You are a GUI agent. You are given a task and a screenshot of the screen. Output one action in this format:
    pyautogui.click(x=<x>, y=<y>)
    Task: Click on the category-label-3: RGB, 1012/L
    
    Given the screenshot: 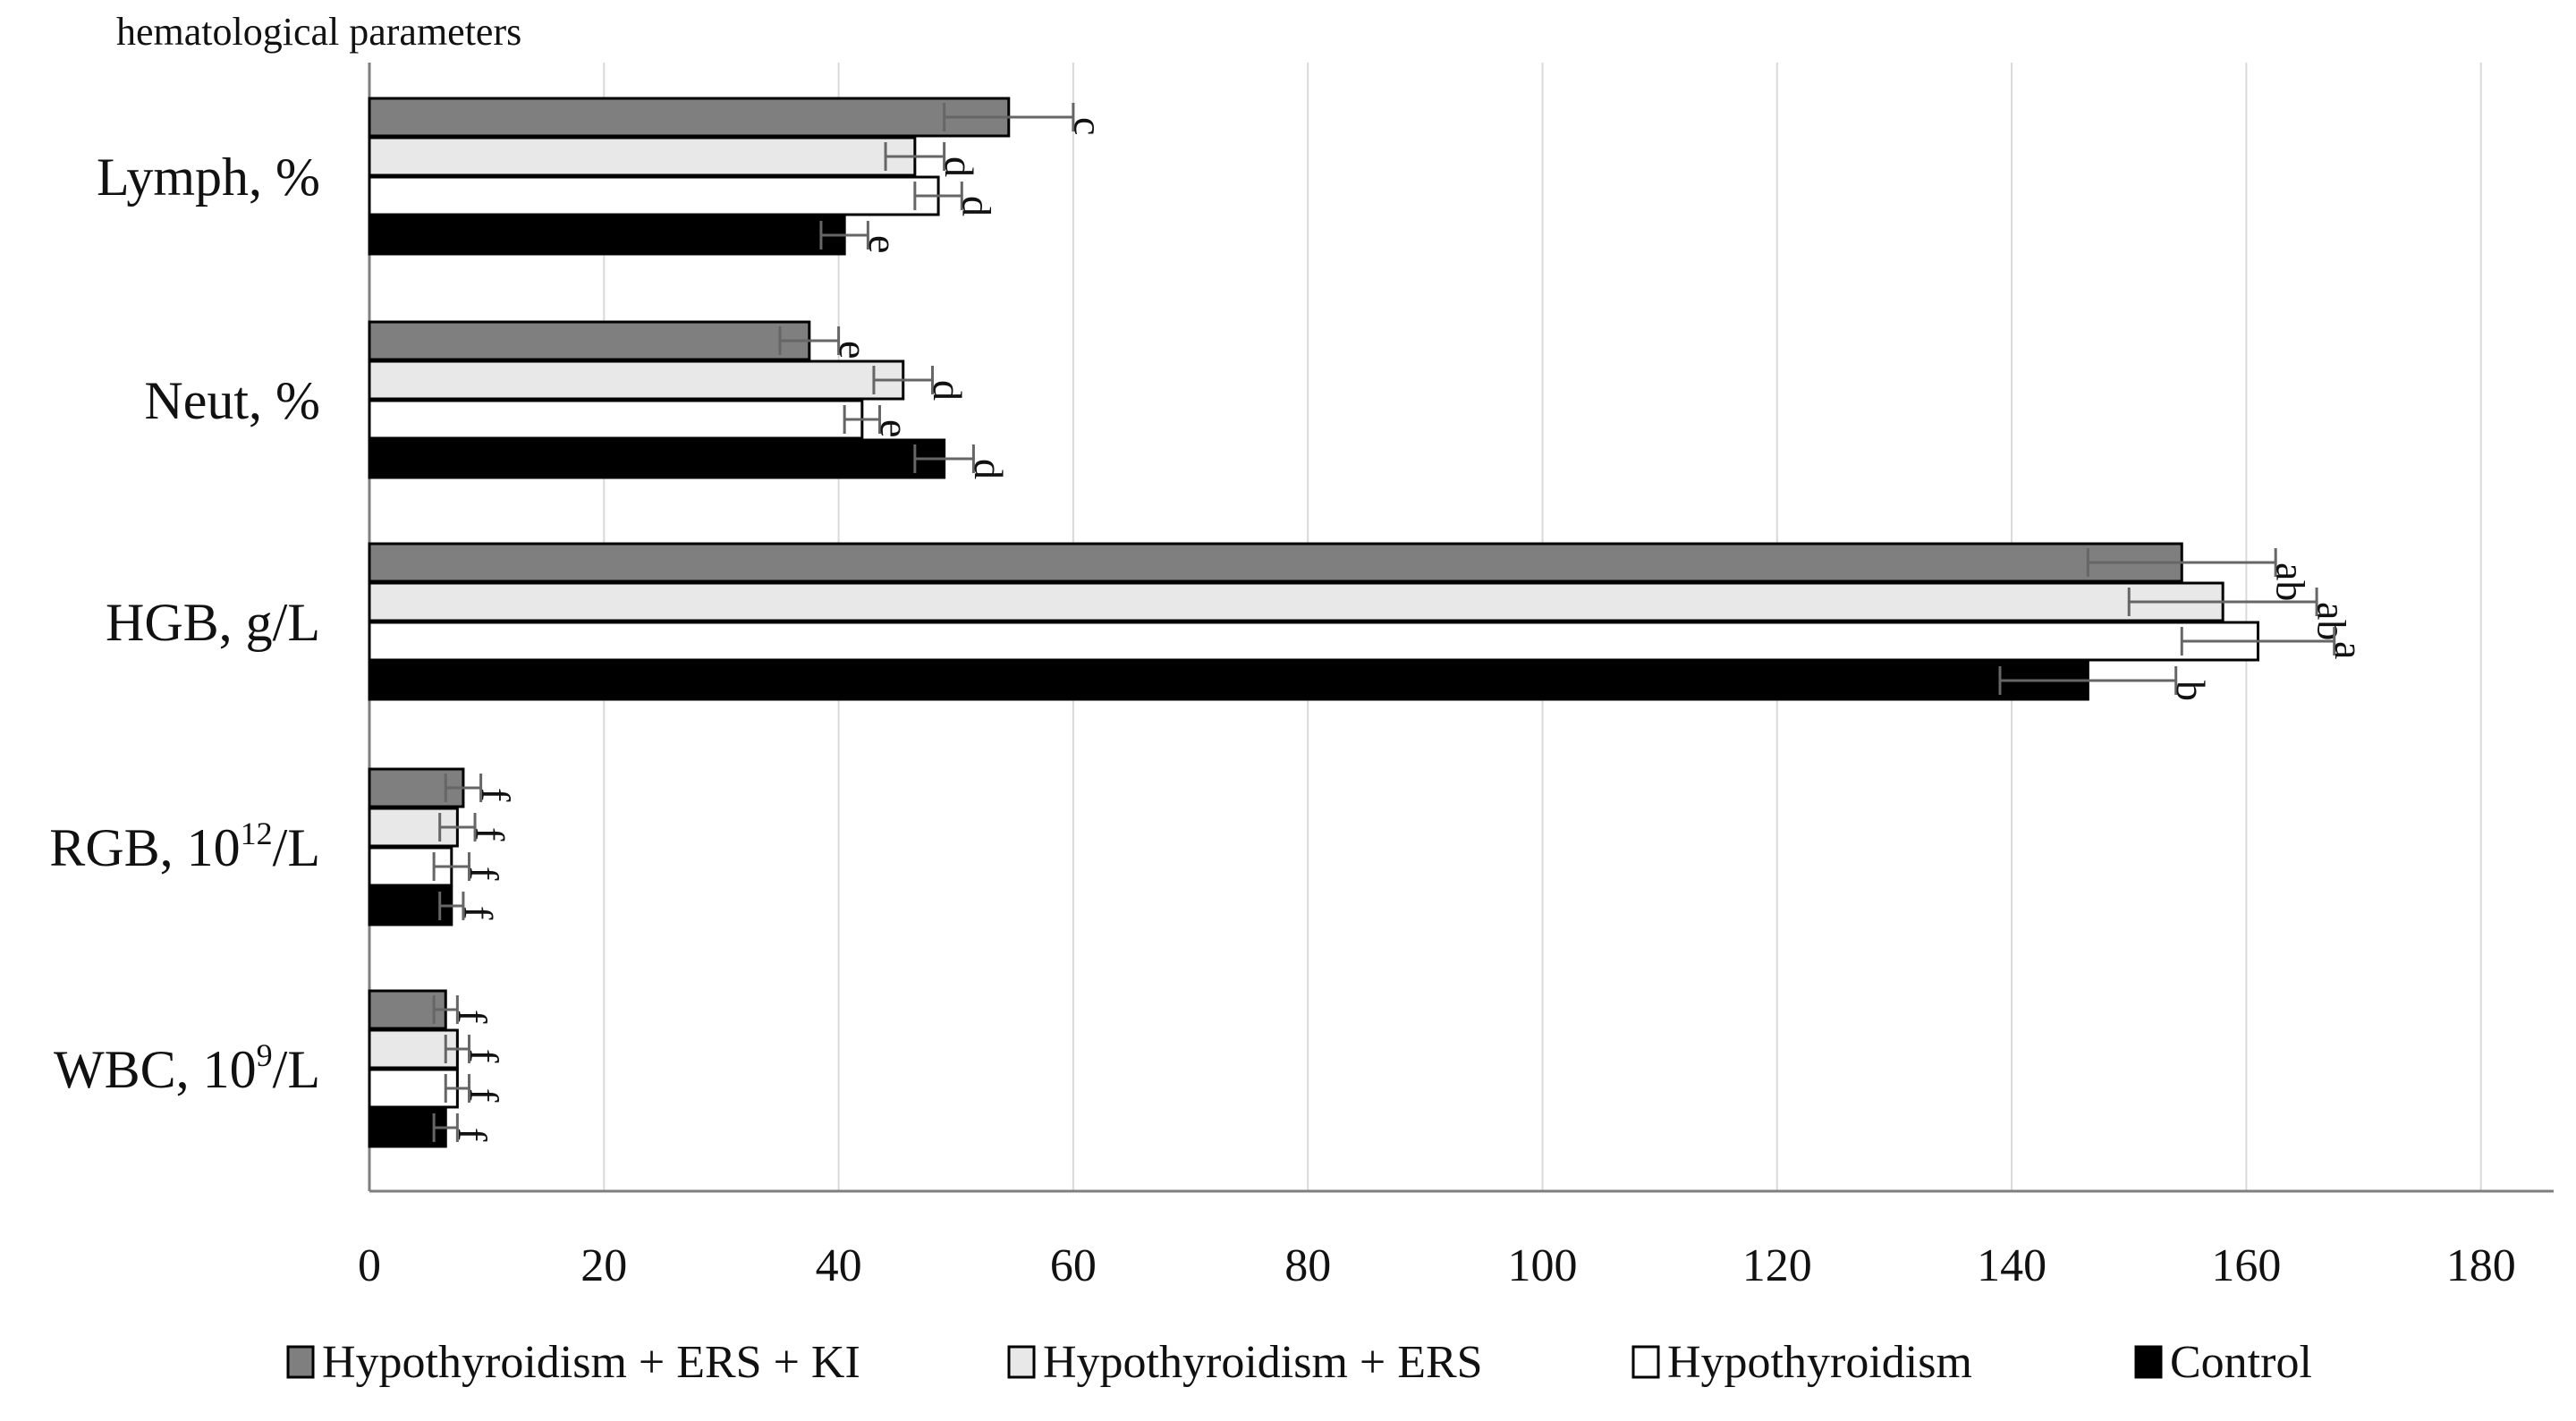 What is the action you would take?
    pyautogui.click(x=184, y=847)
    